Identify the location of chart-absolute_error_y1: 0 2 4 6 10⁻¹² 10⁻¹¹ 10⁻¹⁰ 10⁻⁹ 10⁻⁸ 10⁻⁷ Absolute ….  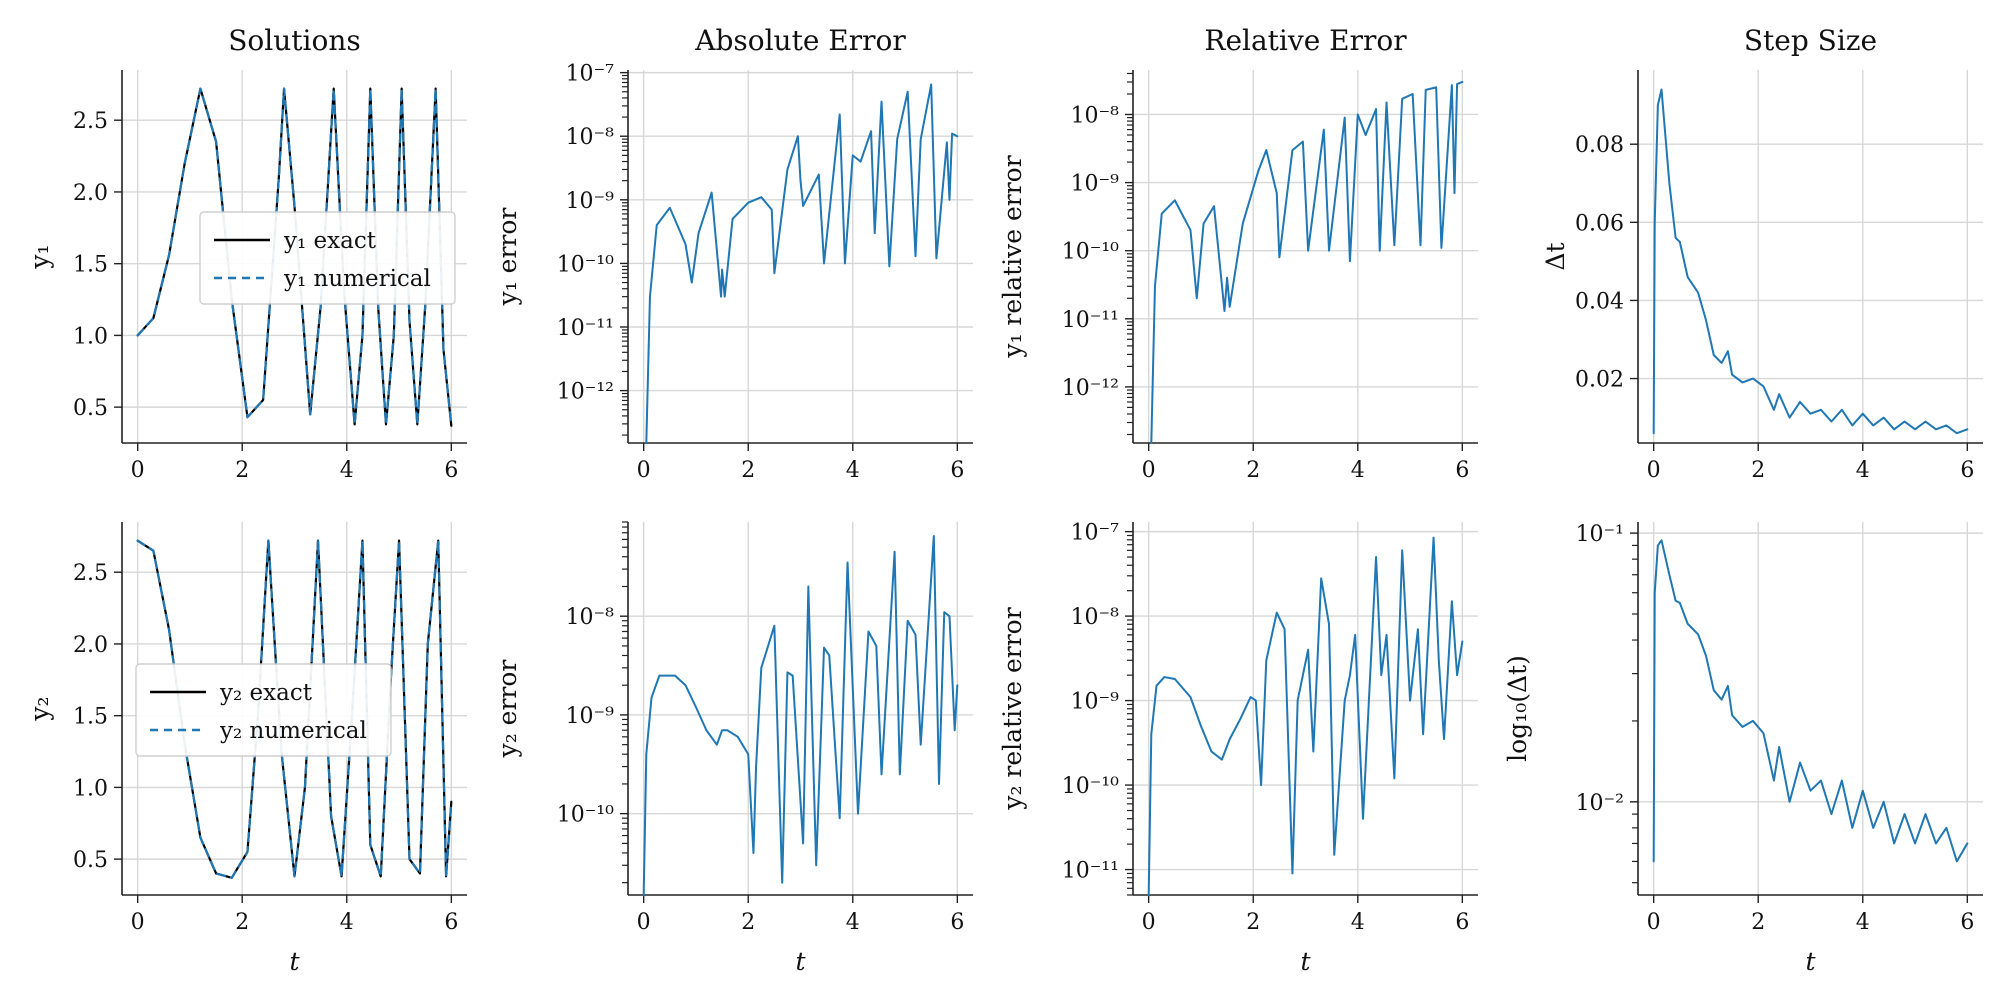
(733, 253).